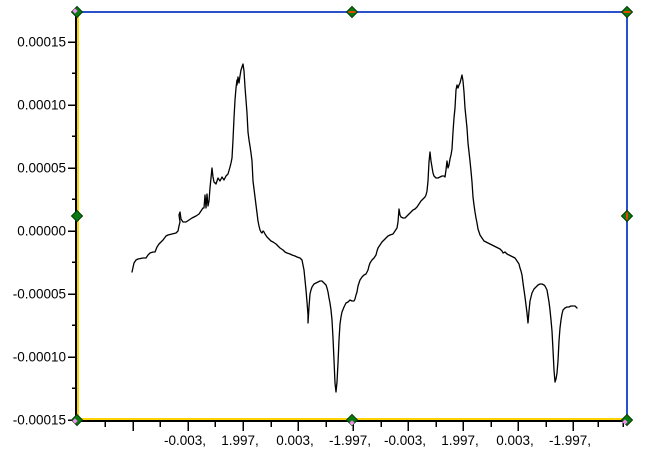 The width and height of the screenshot is (656, 463). Describe the element at coordinates (41, 168) in the screenshot. I see `y-tick-label: 0.00005` at that location.